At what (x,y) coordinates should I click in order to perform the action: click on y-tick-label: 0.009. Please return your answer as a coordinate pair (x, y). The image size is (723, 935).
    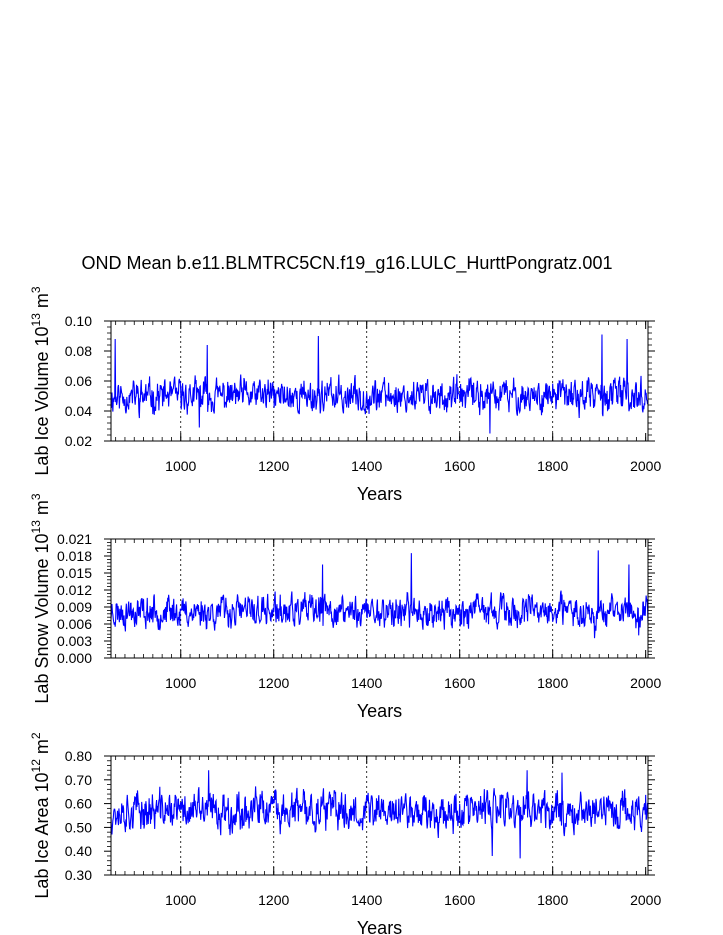
    Looking at the image, I should click on (74, 607).